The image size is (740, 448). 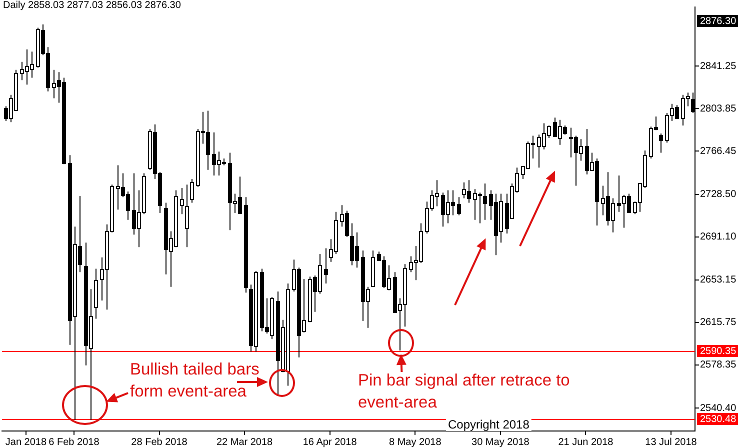 I want to click on y-tick-label: 2728.50, so click(x=718, y=194).